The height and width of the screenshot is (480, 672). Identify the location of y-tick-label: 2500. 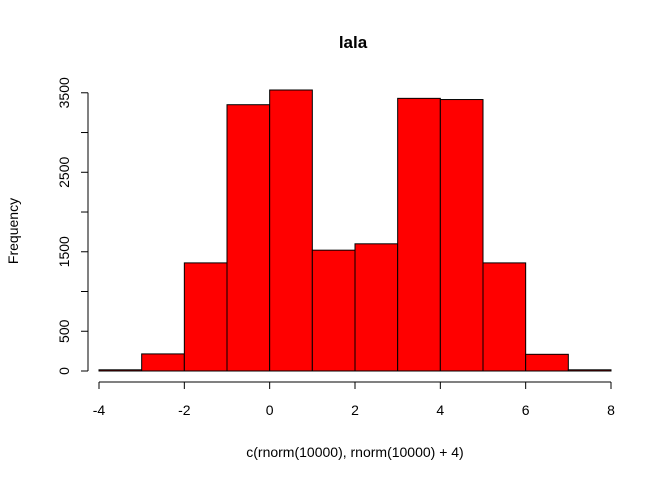
(64, 171).